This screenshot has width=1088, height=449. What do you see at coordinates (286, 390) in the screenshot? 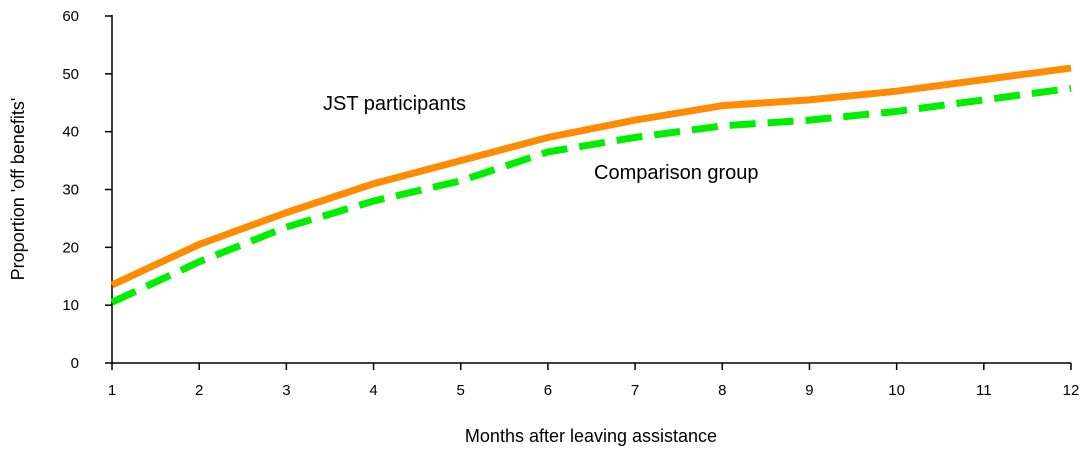
I see `x-tick-label: 3` at bounding box center [286, 390].